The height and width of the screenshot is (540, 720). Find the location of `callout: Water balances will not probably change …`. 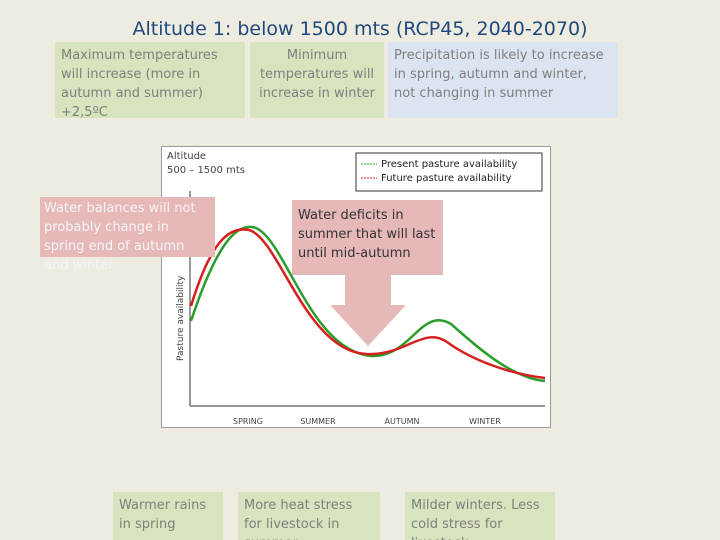

callout: Water balances will not probably change … is located at coordinates (127, 235).